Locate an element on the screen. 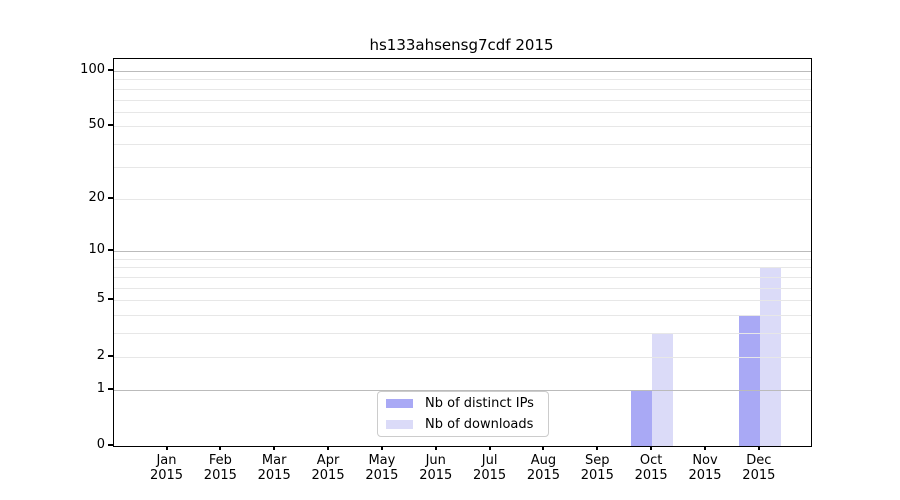  legend: Nb of distinct IPs Nb of downloads is located at coordinates (463, 414).